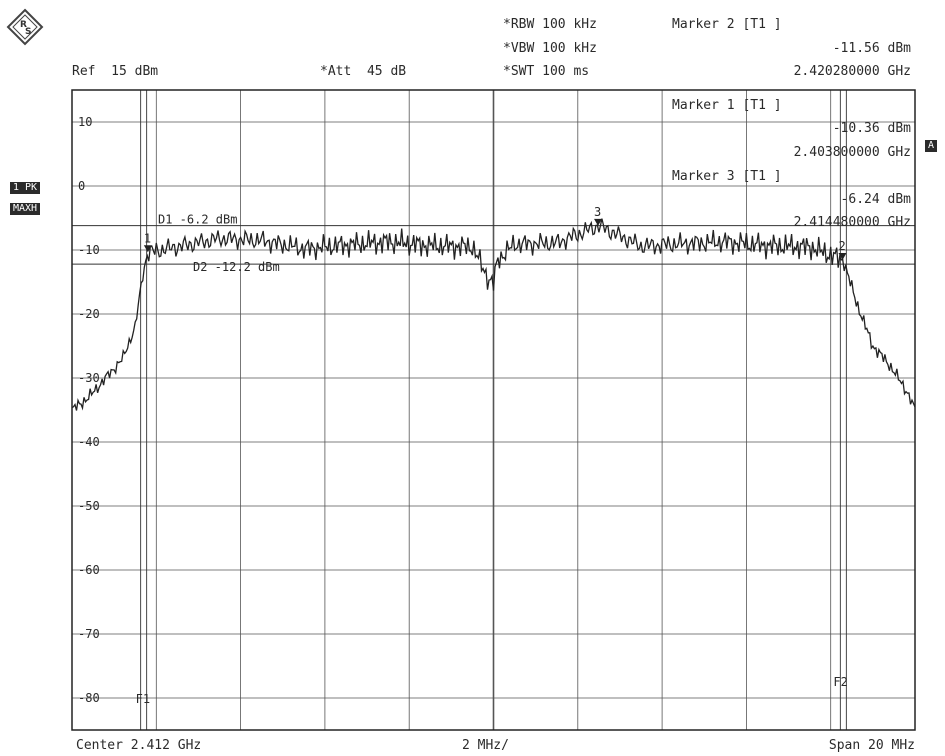 Image resolution: width=945 pixels, height=756 pixels. I want to click on y-tick-label: -70, so click(89, 634).